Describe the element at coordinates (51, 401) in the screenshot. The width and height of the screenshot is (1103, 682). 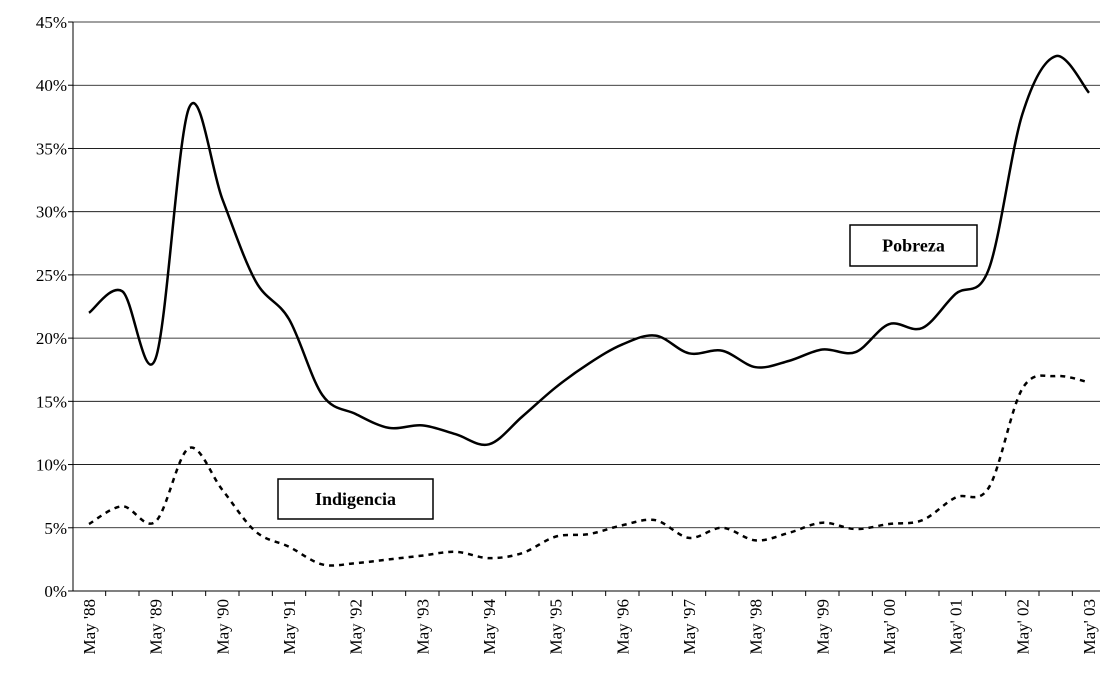
I see `y-tick-label: 15%` at that location.